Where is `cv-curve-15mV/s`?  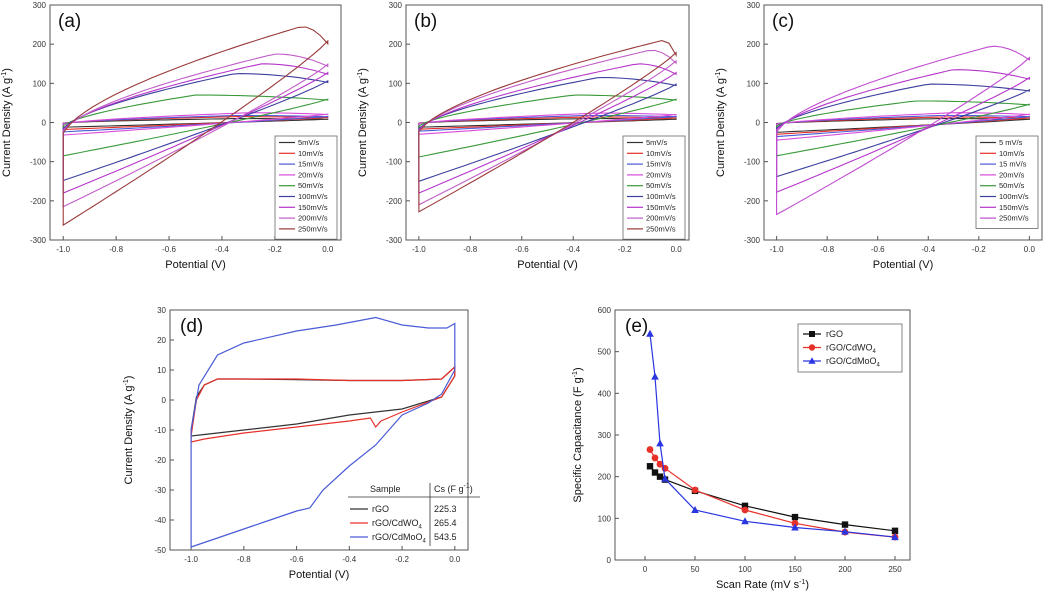 cv-curve-15mV/s is located at coordinates (547, 123).